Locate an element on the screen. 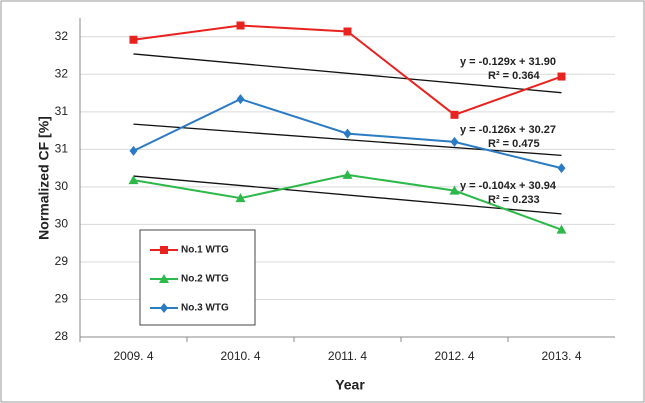  y-tick-label: 28 is located at coordinates (62, 336).